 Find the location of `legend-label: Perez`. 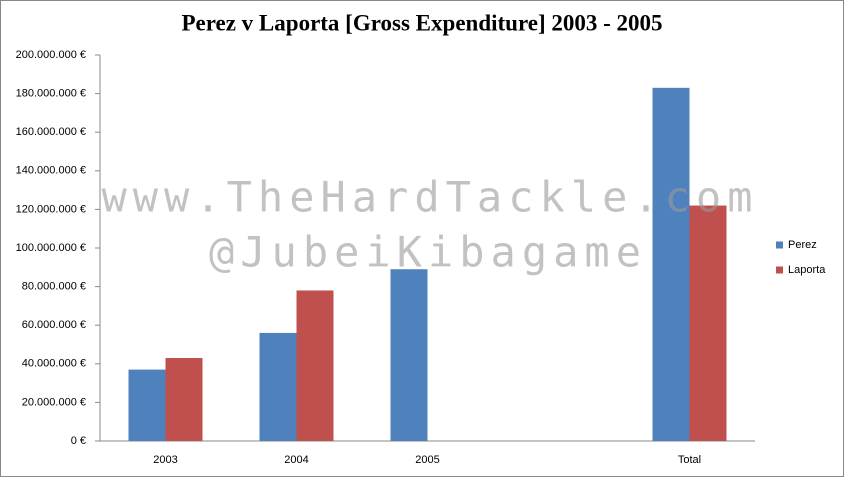

legend-label: Perez is located at coordinates (802, 245).